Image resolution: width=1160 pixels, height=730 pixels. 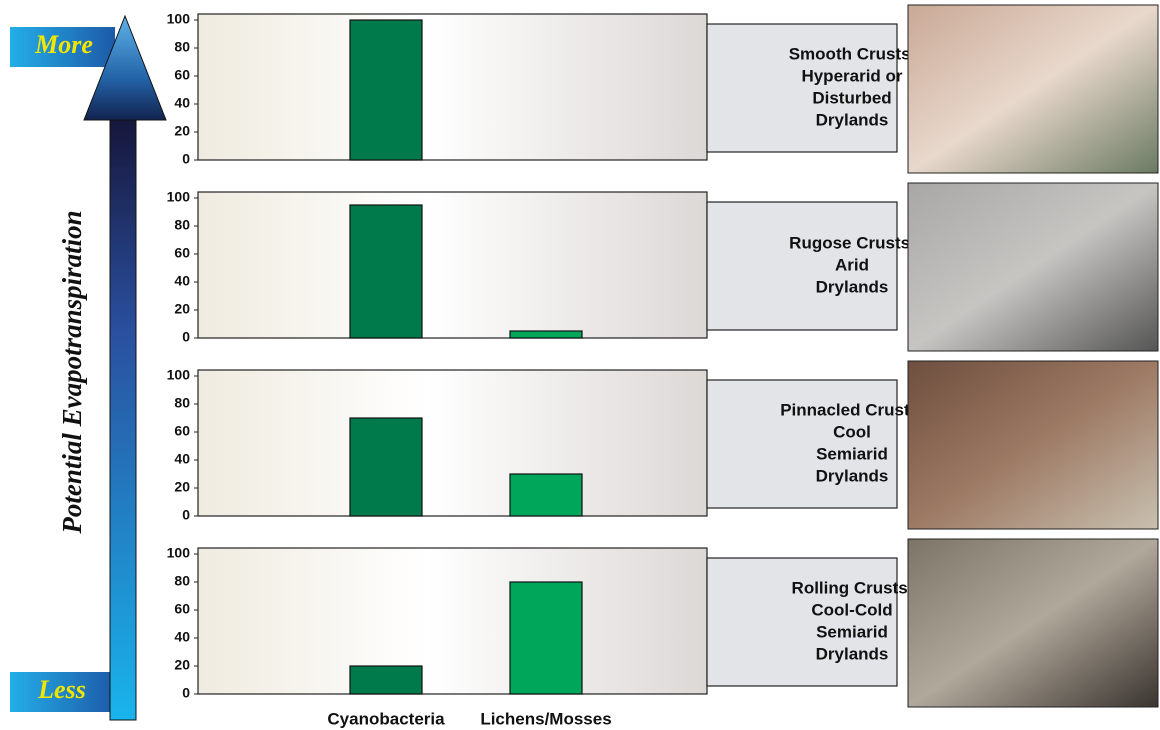 What do you see at coordinates (852, 53) in the screenshot?
I see `panel-label: Smooth Crusts,` at bounding box center [852, 53].